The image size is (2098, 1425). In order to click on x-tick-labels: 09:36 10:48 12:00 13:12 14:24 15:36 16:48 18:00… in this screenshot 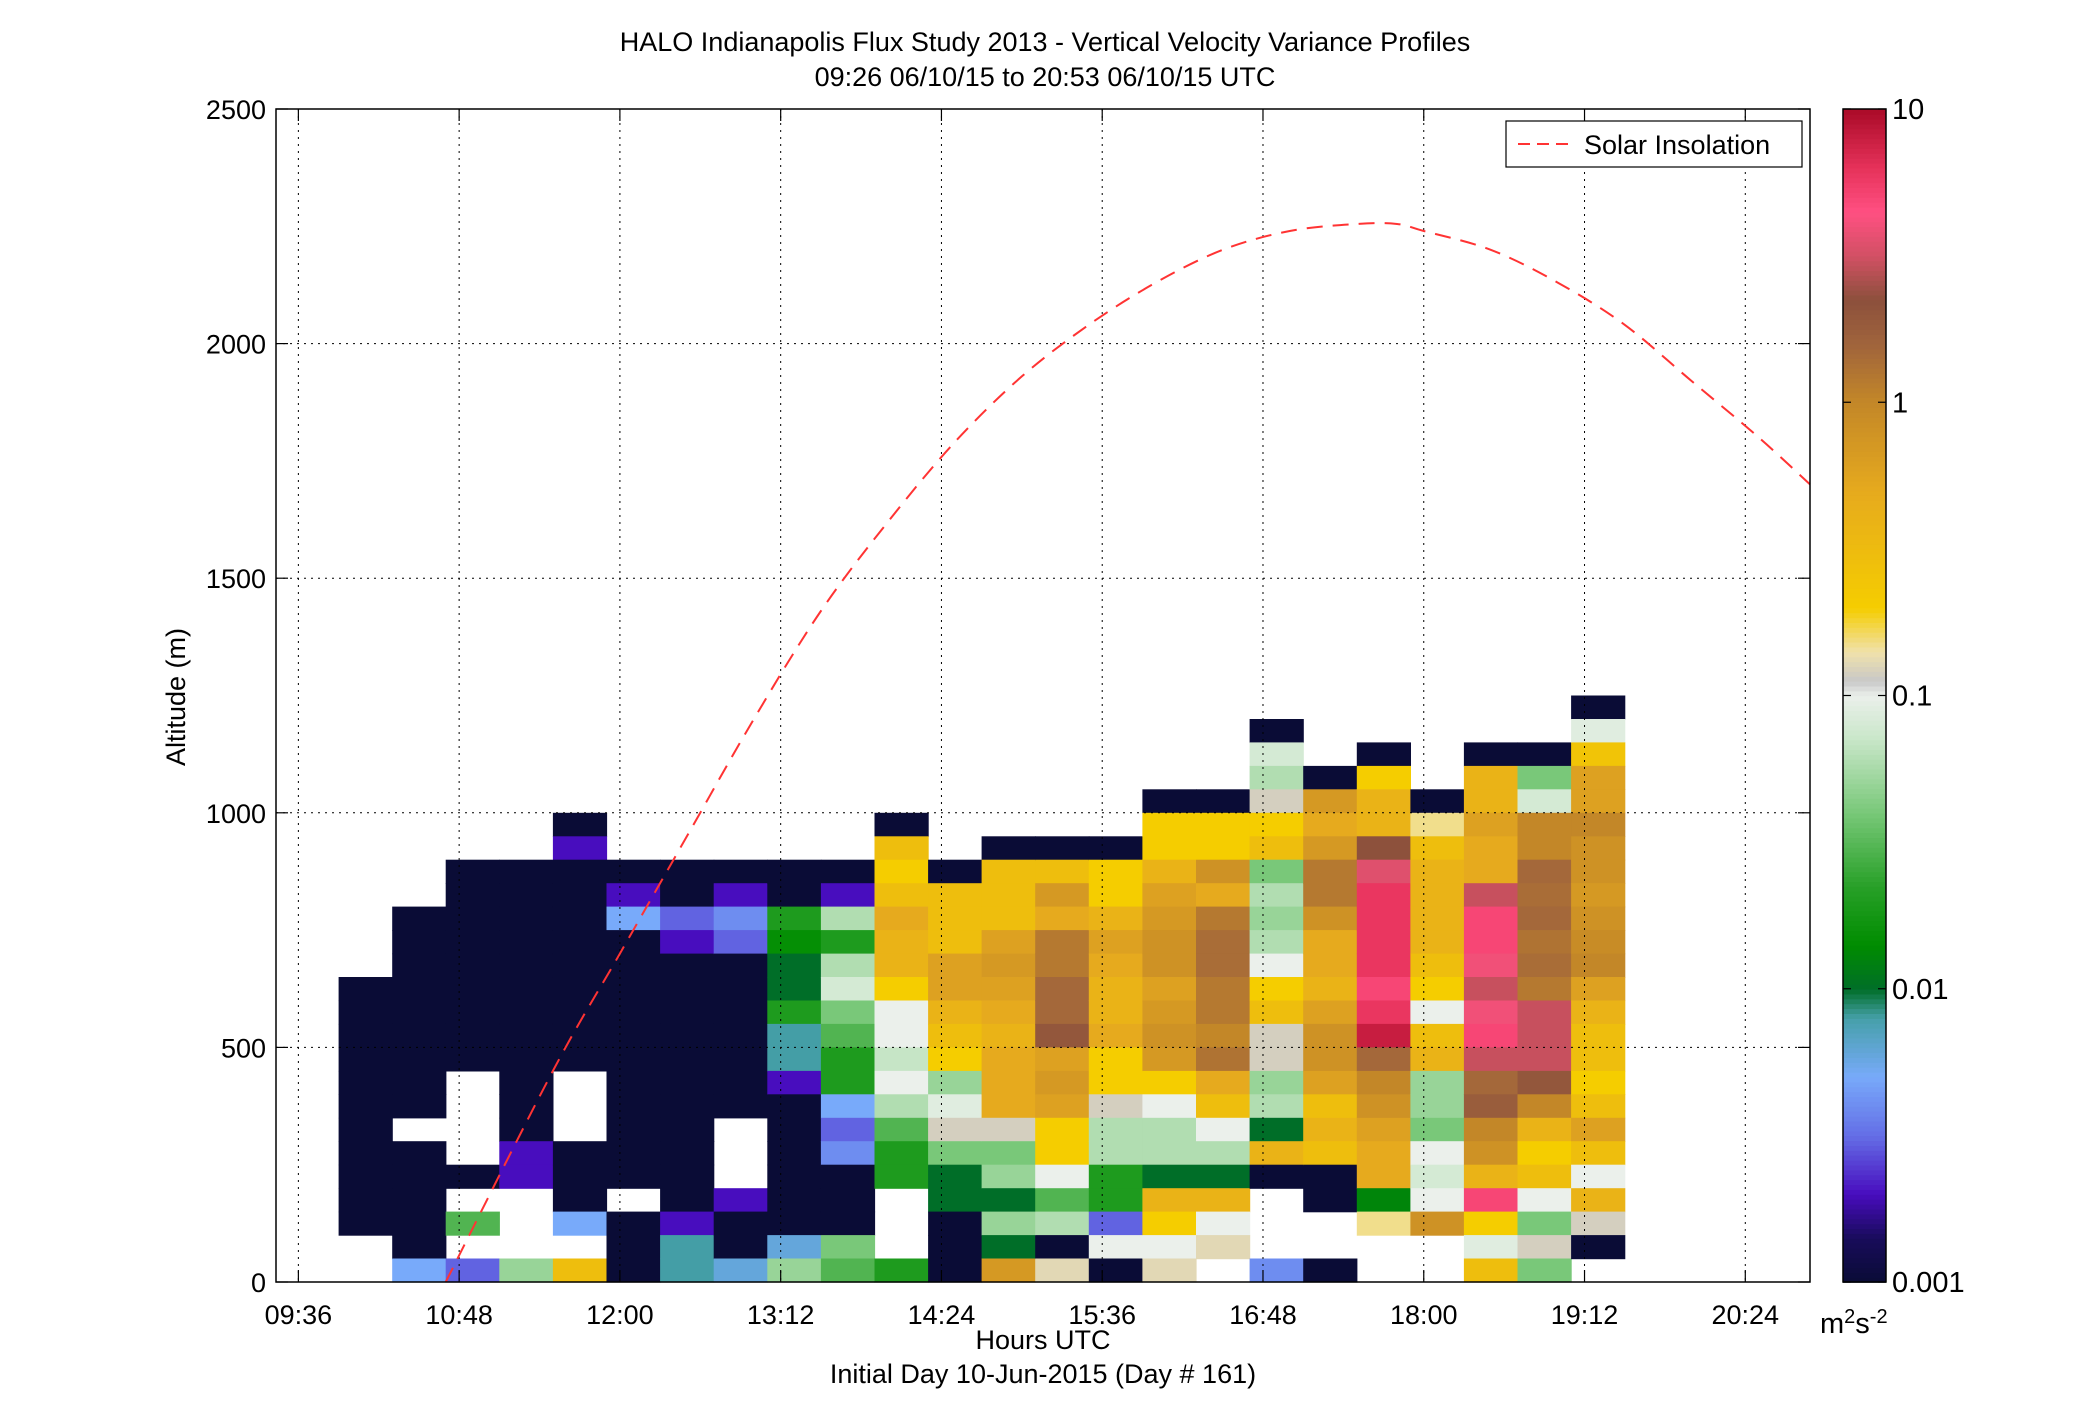, I will do `click(1022, 1315)`.